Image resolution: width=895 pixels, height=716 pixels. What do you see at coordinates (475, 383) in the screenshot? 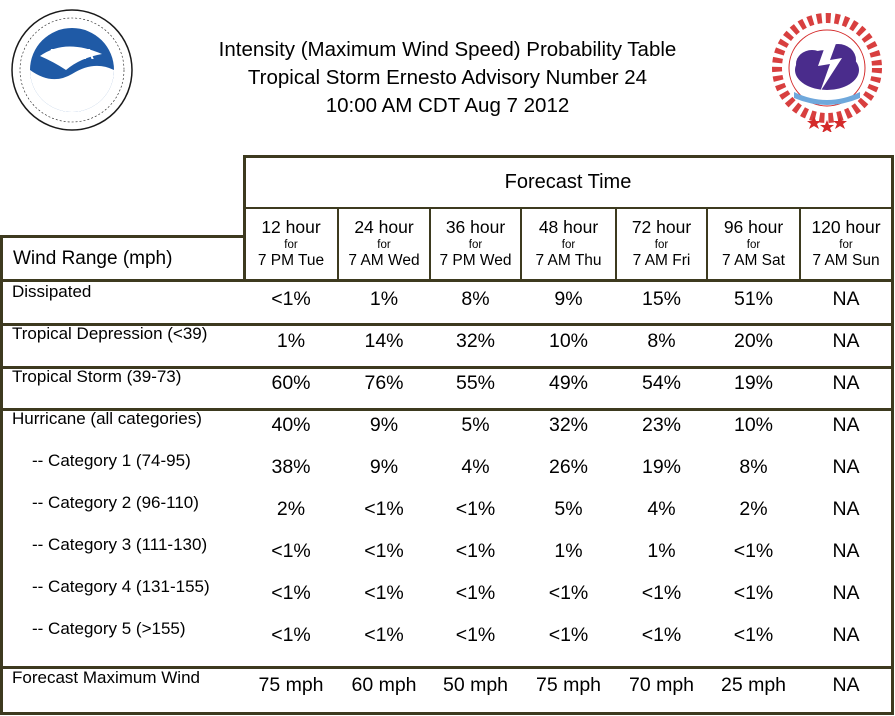
I see `table-cell: 55%` at bounding box center [475, 383].